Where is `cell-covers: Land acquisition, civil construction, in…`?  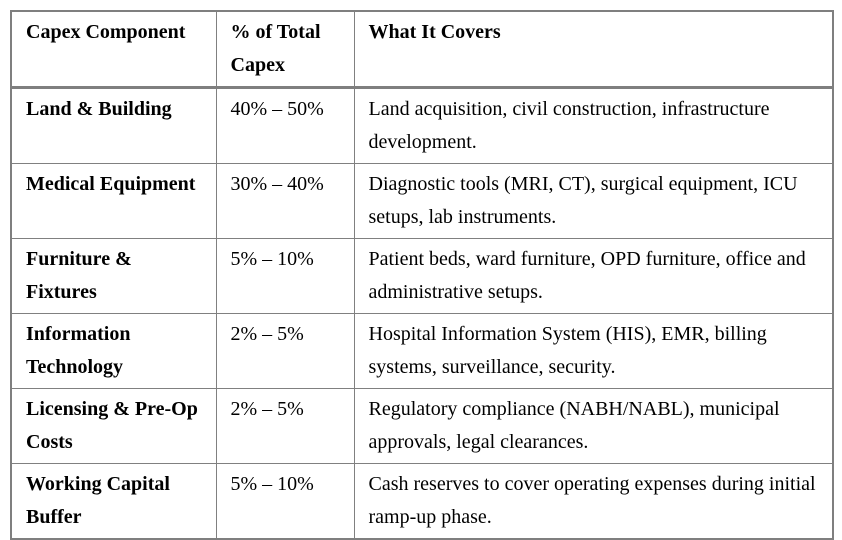
cell-covers: Land acquisition, civil construction, in… is located at coordinates (593, 125).